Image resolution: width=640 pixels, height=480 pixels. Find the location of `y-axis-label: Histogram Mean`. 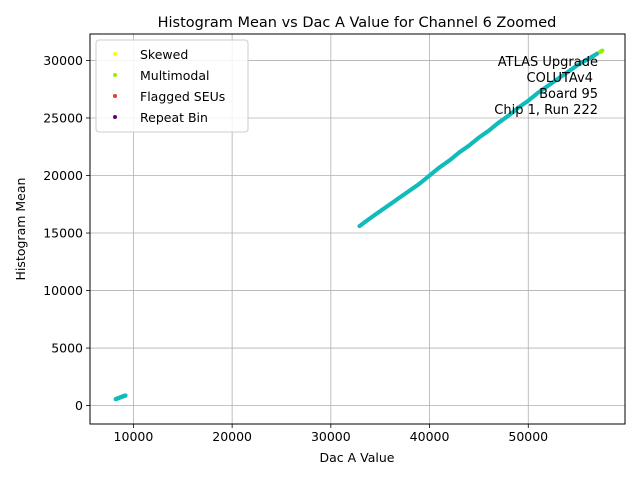

y-axis-label: Histogram Mean is located at coordinates (20, 229).